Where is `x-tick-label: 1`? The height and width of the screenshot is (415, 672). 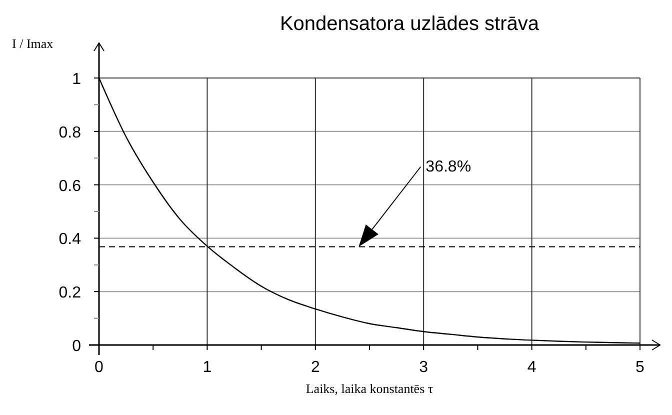 x-tick-label: 1 is located at coordinates (207, 367).